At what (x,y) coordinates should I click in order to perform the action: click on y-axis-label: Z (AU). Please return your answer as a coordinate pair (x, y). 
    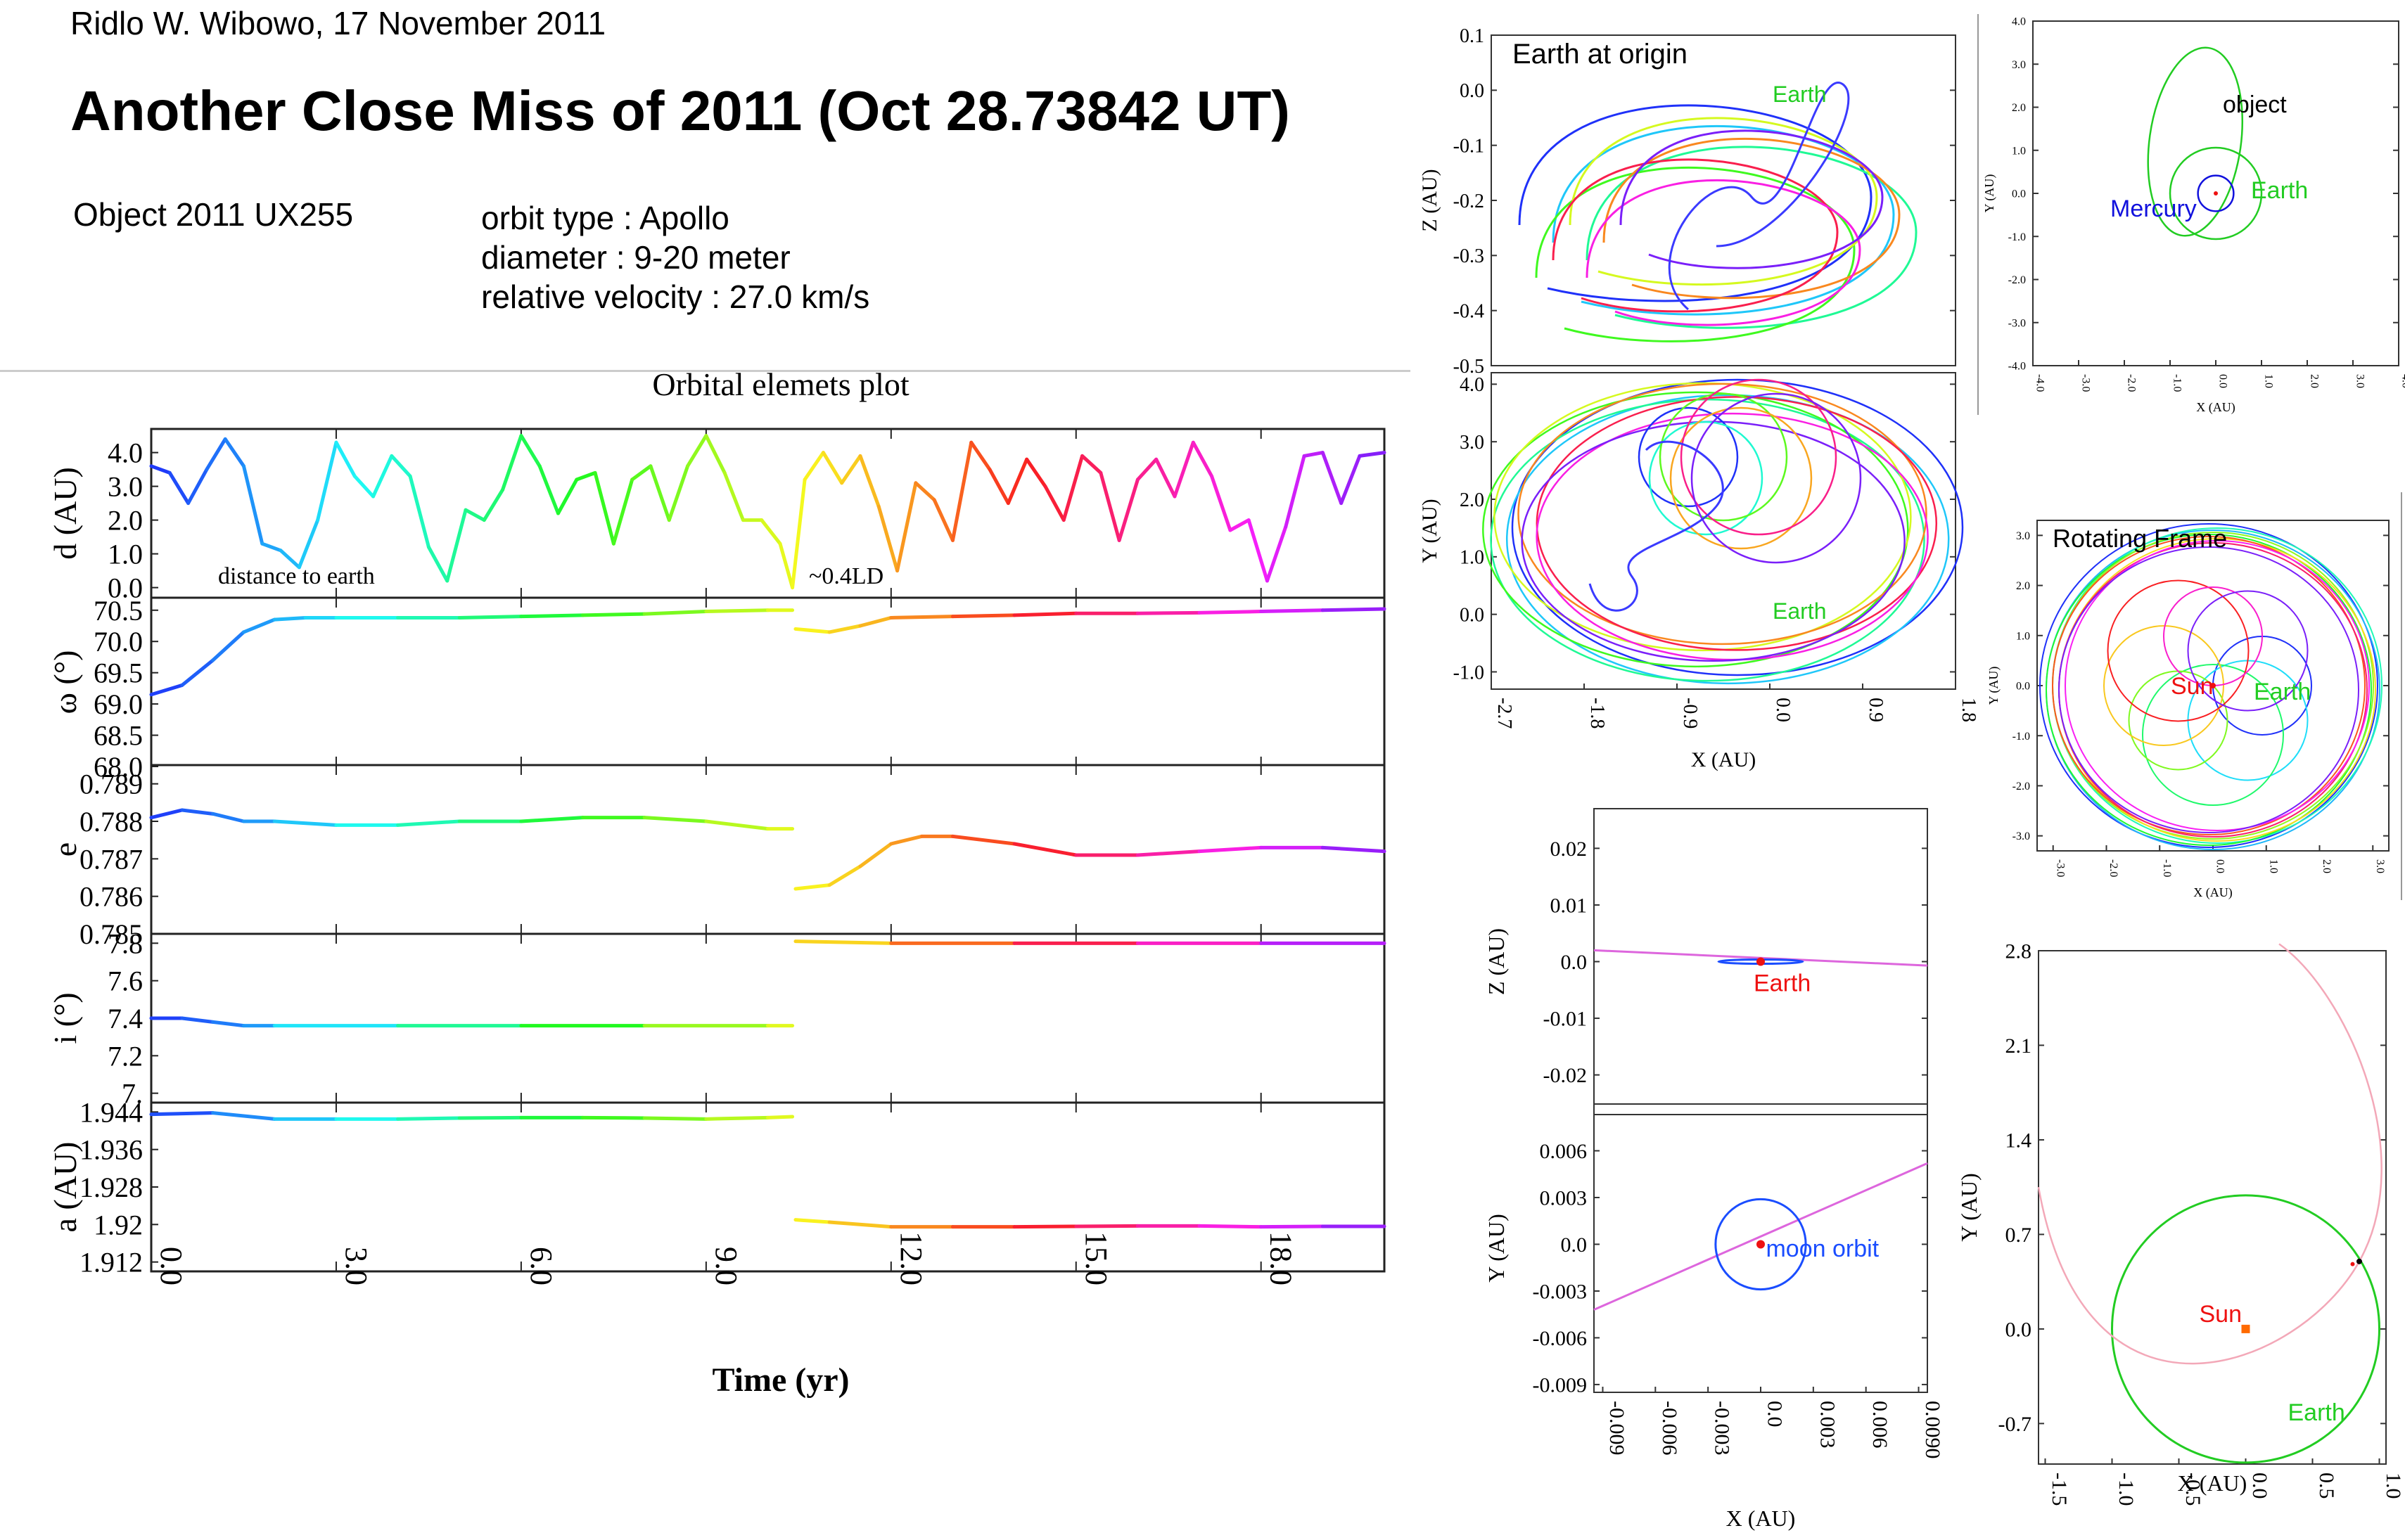
    Looking at the image, I should click on (1496, 961).